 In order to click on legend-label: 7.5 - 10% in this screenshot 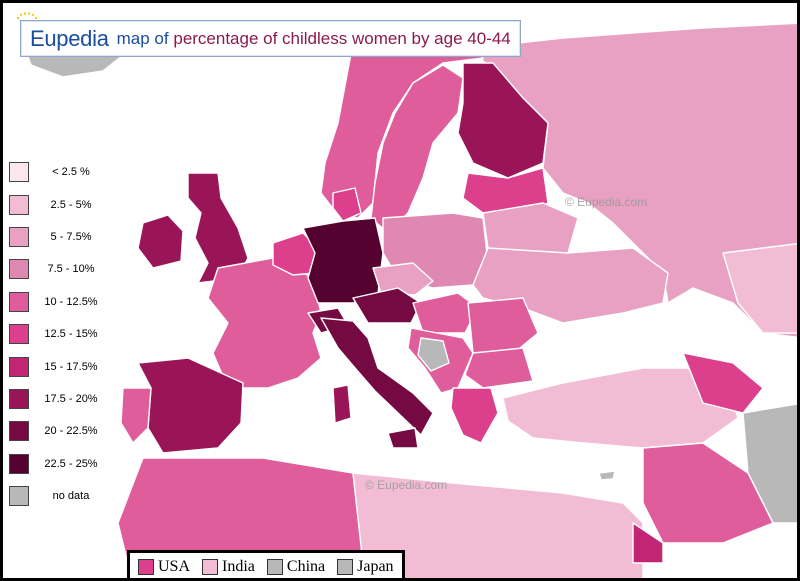, I will do `click(71, 269)`.